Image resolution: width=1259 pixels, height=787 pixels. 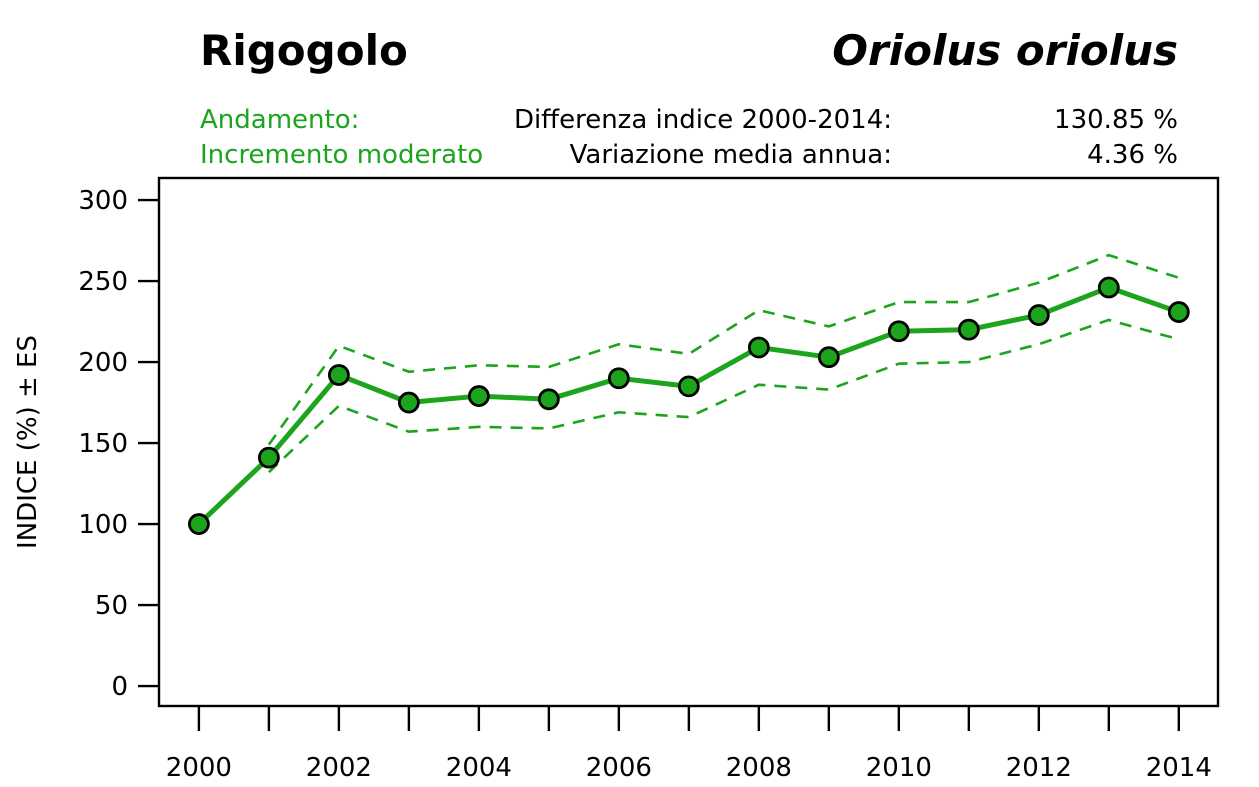 What do you see at coordinates (28, 442) in the screenshot?
I see `y-axis-title: INDICE (%) ± ES` at bounding box center [28, 442].